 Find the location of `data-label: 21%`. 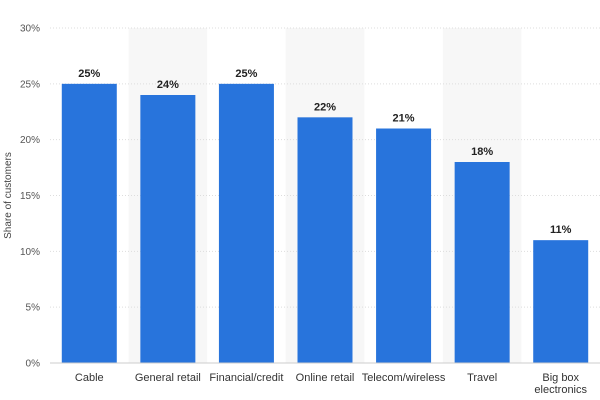

data-label: 21% is located at coordinates (404, 119).